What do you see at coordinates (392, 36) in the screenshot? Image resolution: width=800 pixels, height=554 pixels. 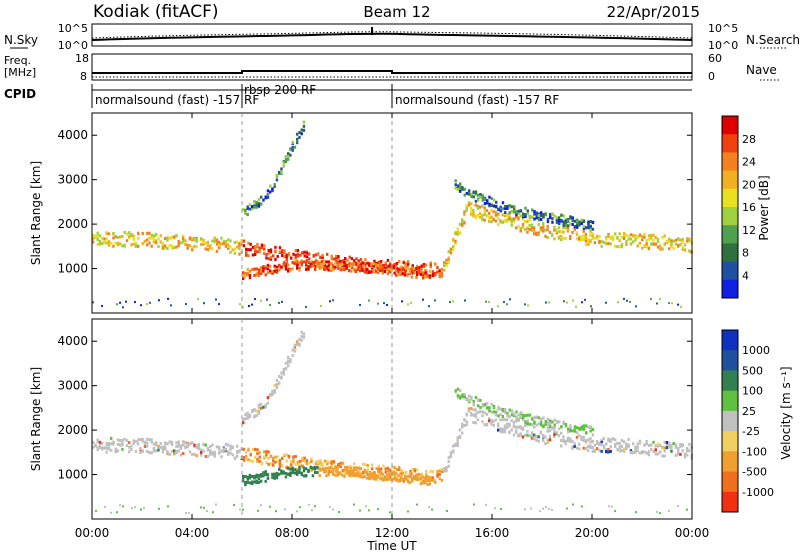 I see `noise-sky-line` at bounding box center [392, 36].